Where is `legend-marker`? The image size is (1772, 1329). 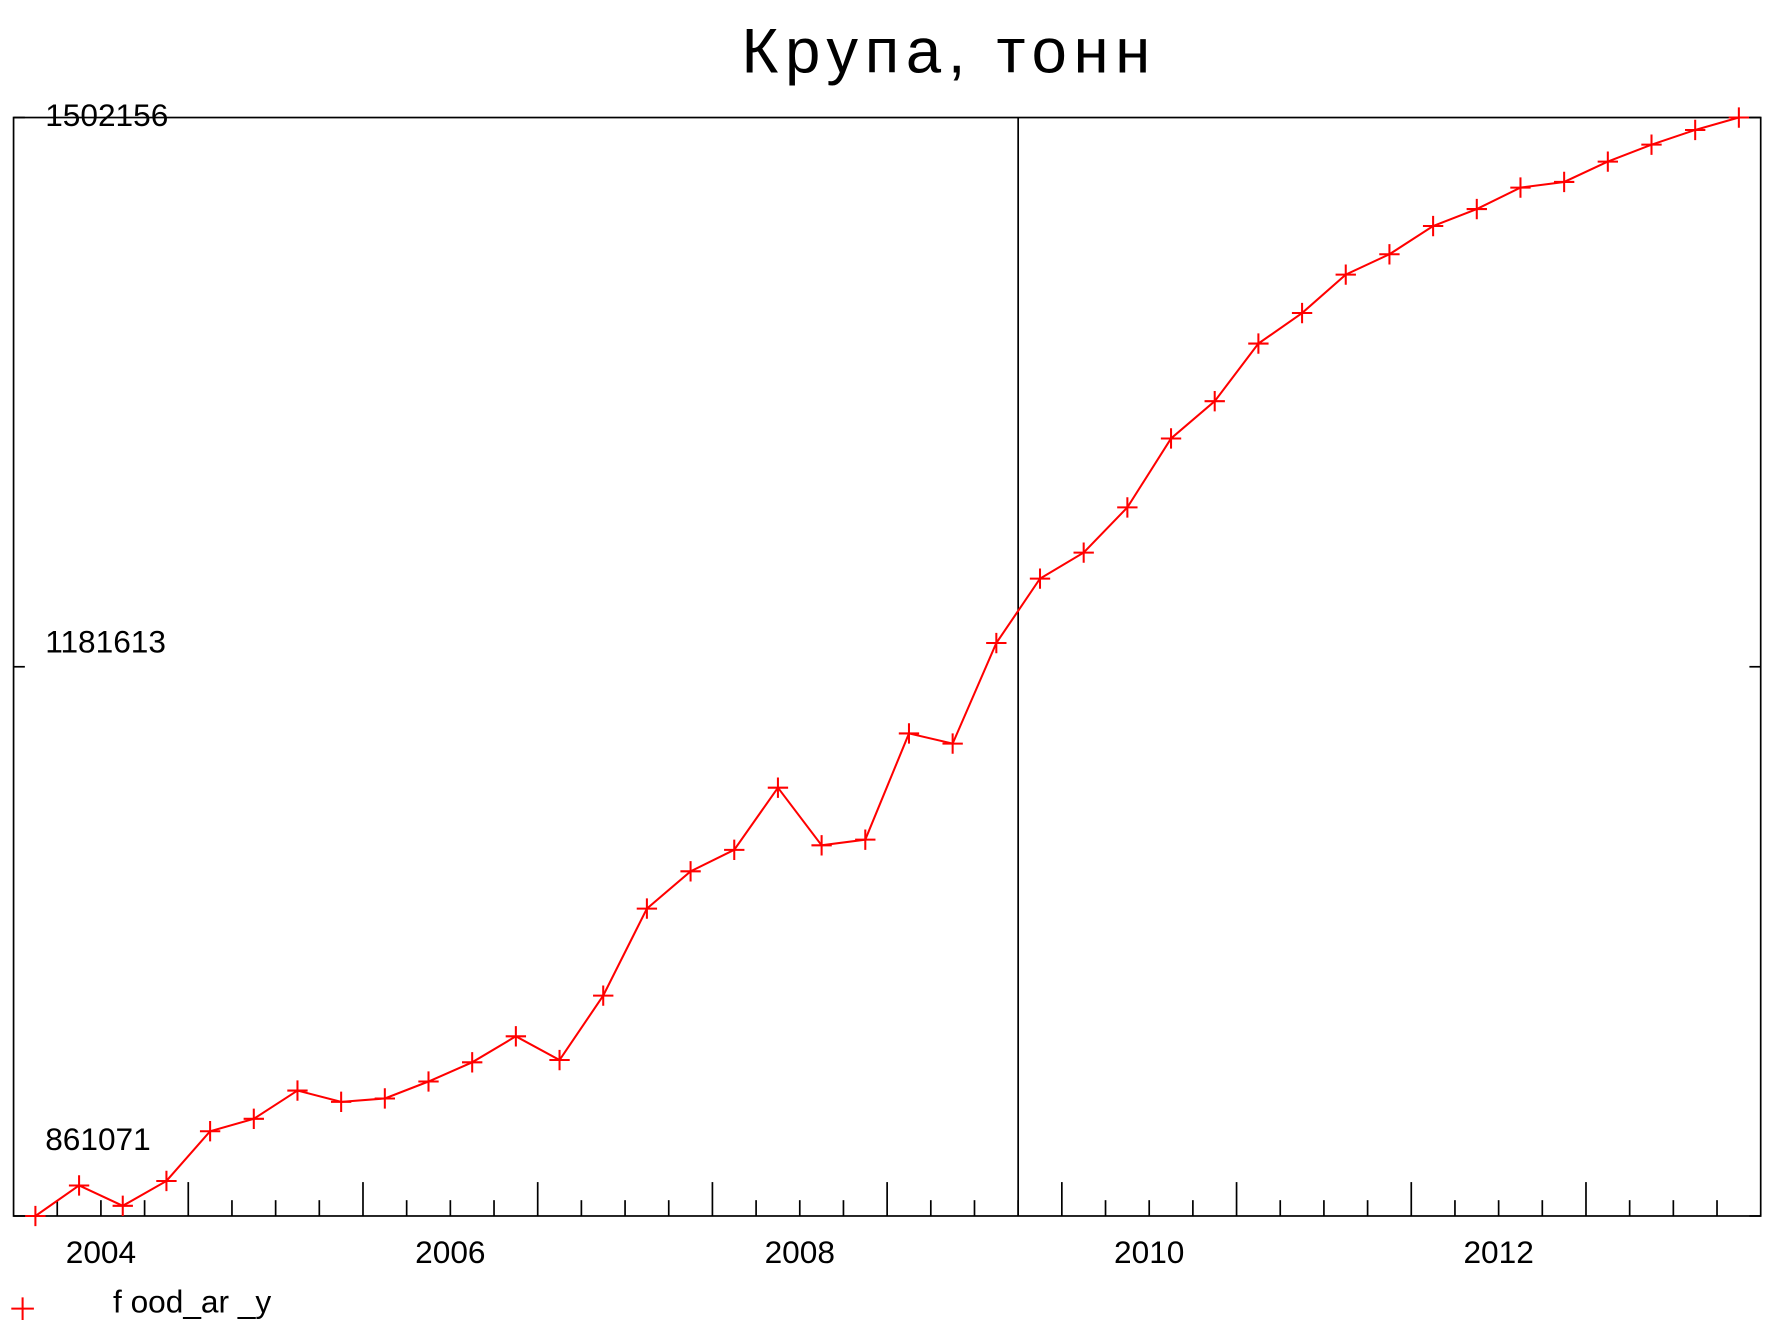
legend-marker is located at coordinates (22, 1308).